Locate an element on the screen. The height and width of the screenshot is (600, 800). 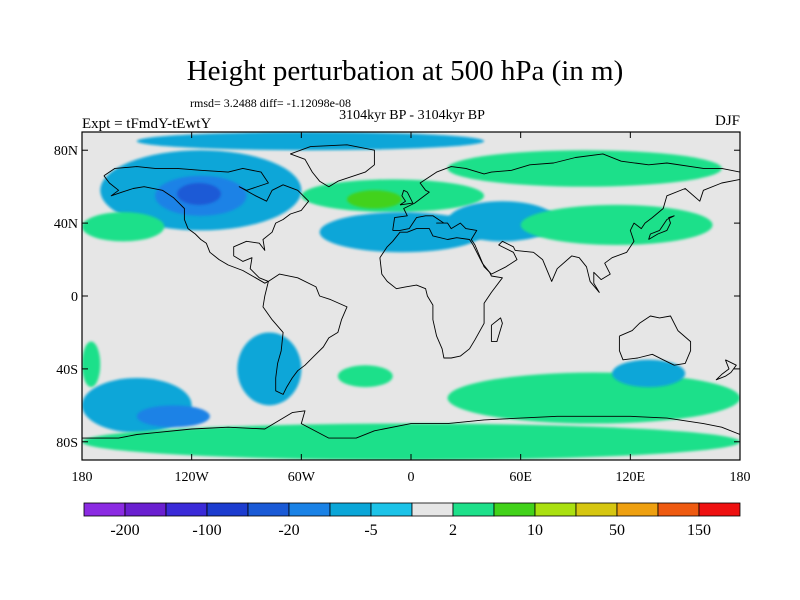
colorbar: -200 -100 -20 -5 2 10 50 150 is located at coordinates (412, 520).